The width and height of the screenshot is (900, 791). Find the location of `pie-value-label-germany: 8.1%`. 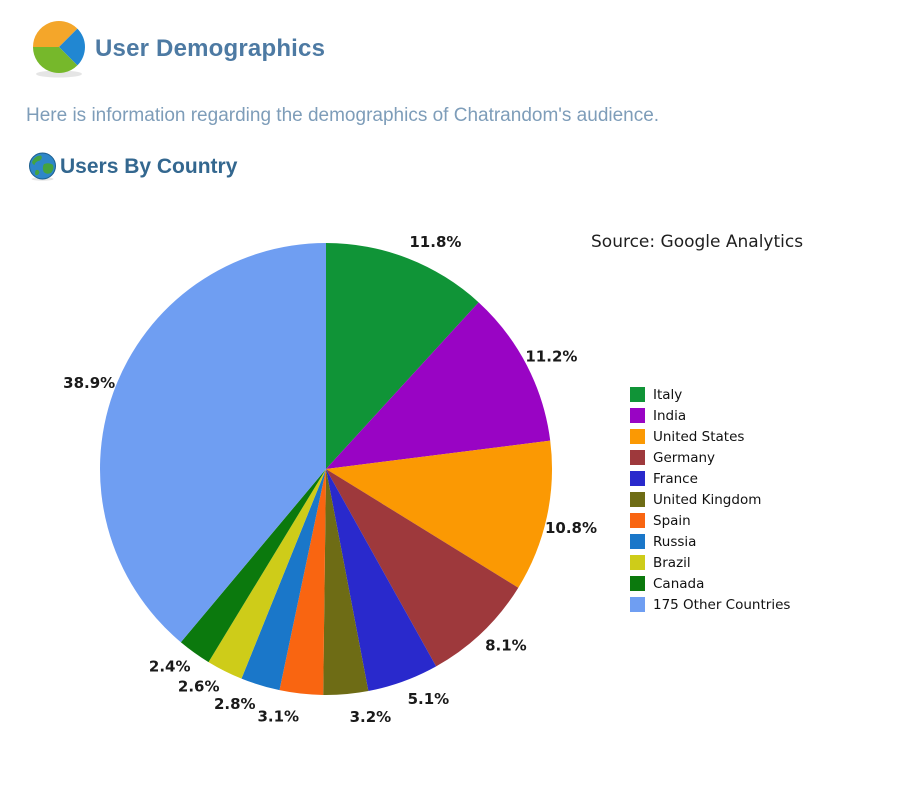

pie-value-label-germany: 8.1% is located at coordinates (506, 646).